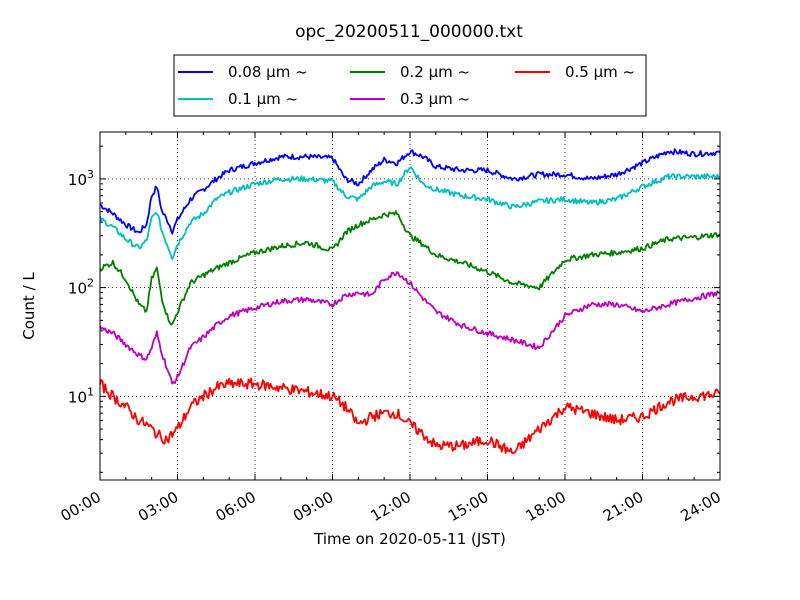 The height and width of the screenshot is (600, 800). What do you see at coordinates (81, 395) in the screenshot?
I see `y-tick-label: 10¹` at bounding box center [81, 395].